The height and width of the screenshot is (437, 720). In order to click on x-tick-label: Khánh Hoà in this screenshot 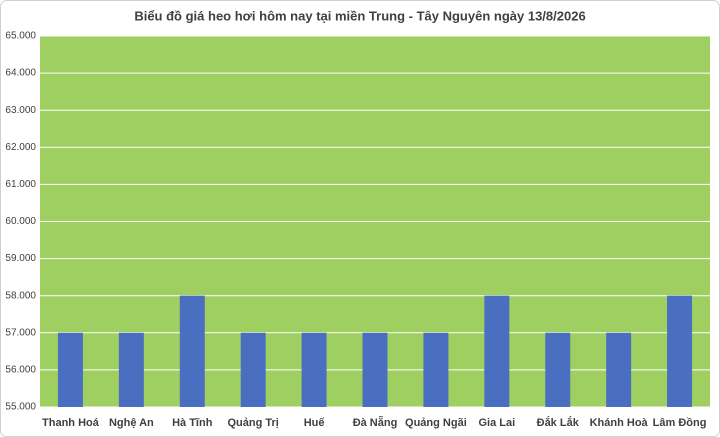, I will do `click(619, 423)`.